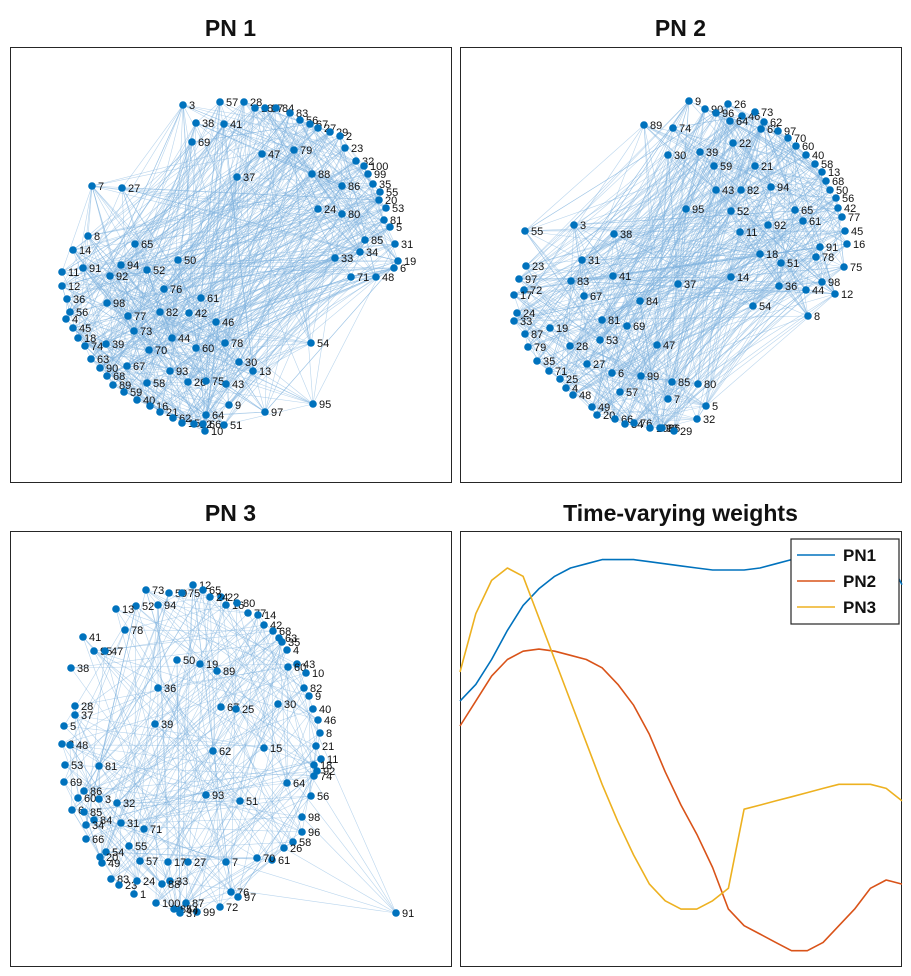 Image resolution: width=911 pixels, height=976 pixels. What do you see at coordinates (818, 156) in the screenshot?
I see `node-label: 40` at bounding box center [818, 156].